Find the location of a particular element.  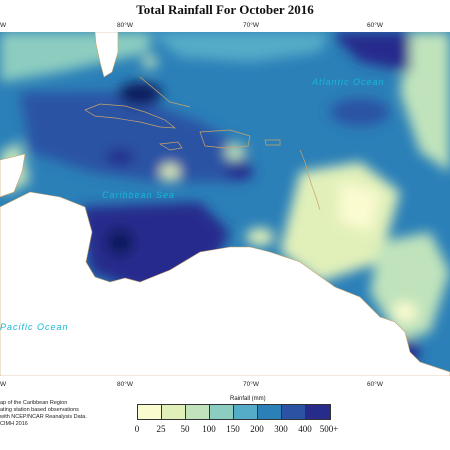

atlantic-ocean-label: Atlantic Ocean is located at coordinates (348, 82).